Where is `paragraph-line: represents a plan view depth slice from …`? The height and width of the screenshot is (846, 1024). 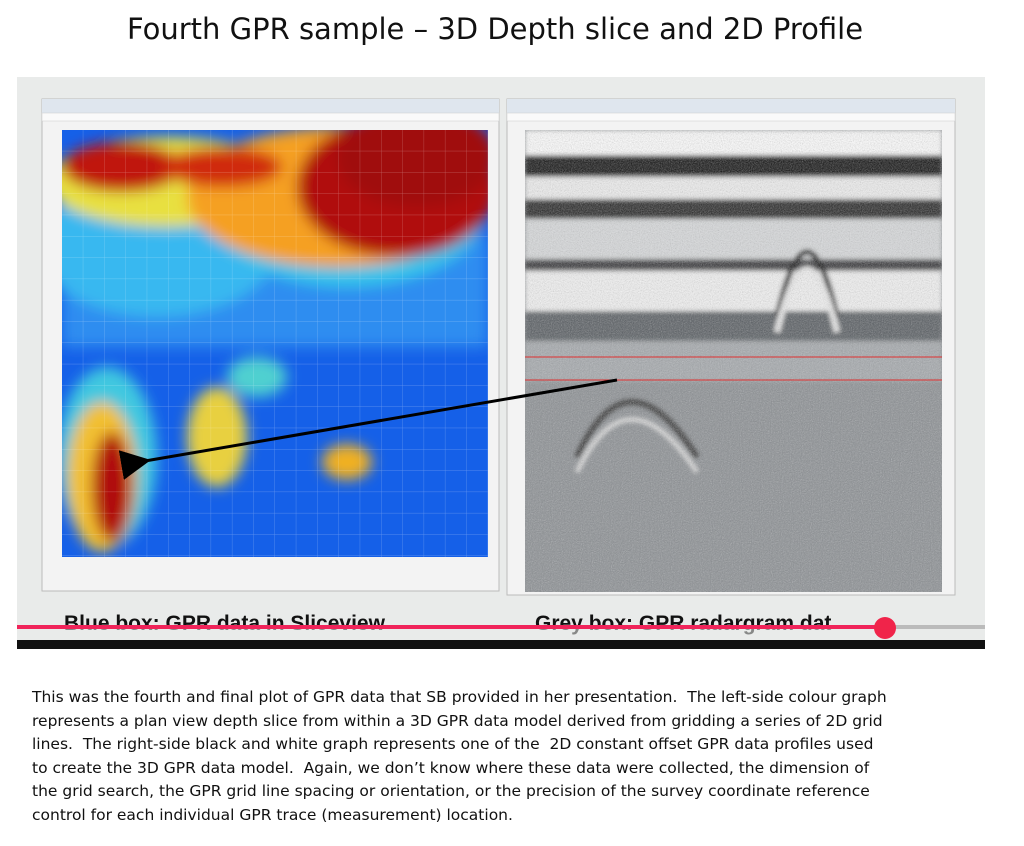
paragraph-line: represents a plan view depth slice from … is located at coordinates (457, 720).